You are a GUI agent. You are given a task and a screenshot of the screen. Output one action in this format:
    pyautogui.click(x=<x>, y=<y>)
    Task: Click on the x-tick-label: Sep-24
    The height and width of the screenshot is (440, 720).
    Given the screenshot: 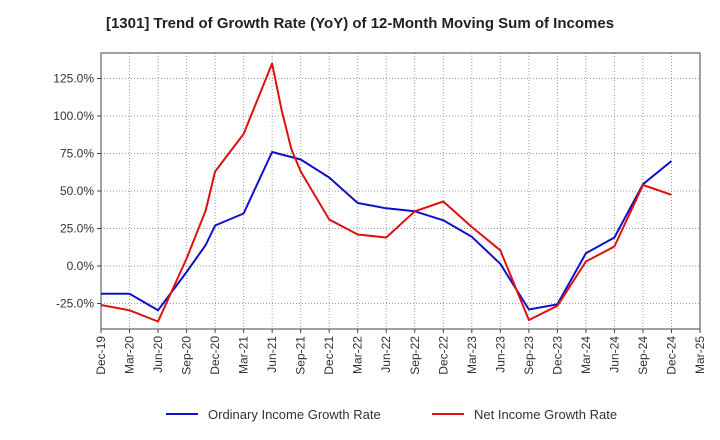 What is the action you would take?
    pyautogui.click(x=643, y=355)
    